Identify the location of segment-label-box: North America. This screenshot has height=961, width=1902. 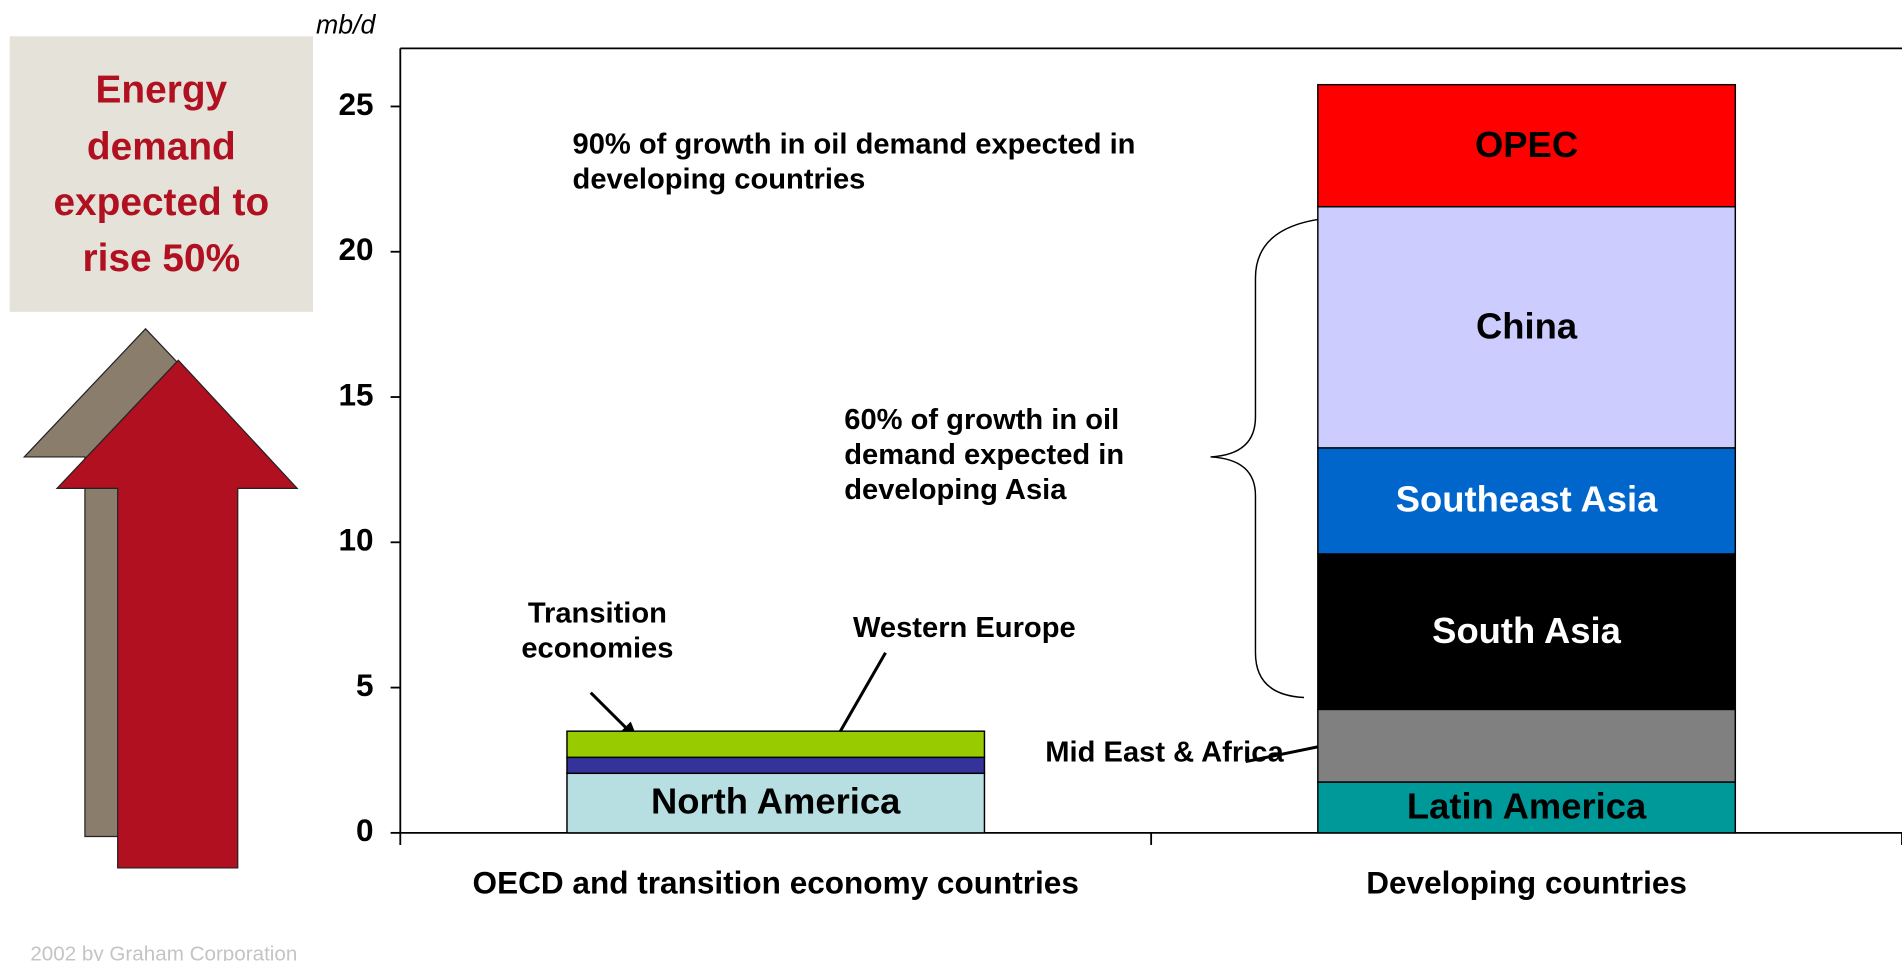
(775, 802).